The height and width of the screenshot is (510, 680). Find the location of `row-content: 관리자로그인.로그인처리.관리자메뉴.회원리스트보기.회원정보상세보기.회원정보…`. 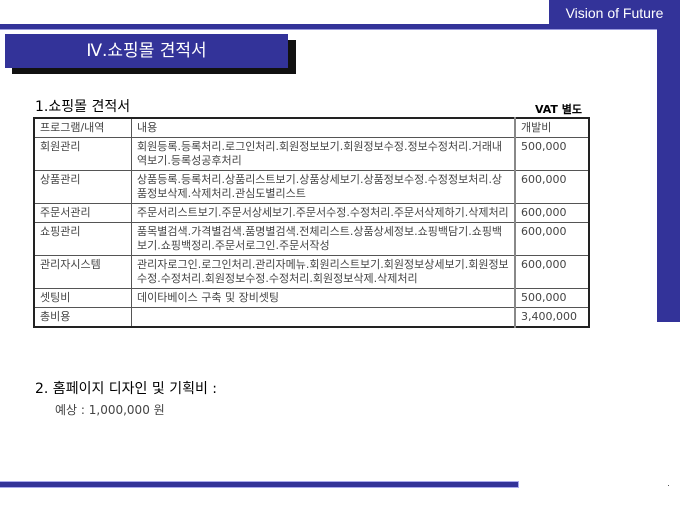

row-content: 관리자로그인.로그인처리.관리자메뉴.회원리스트보기.회원정보상세보기.회원정보… is located at coordinates (323, 272).